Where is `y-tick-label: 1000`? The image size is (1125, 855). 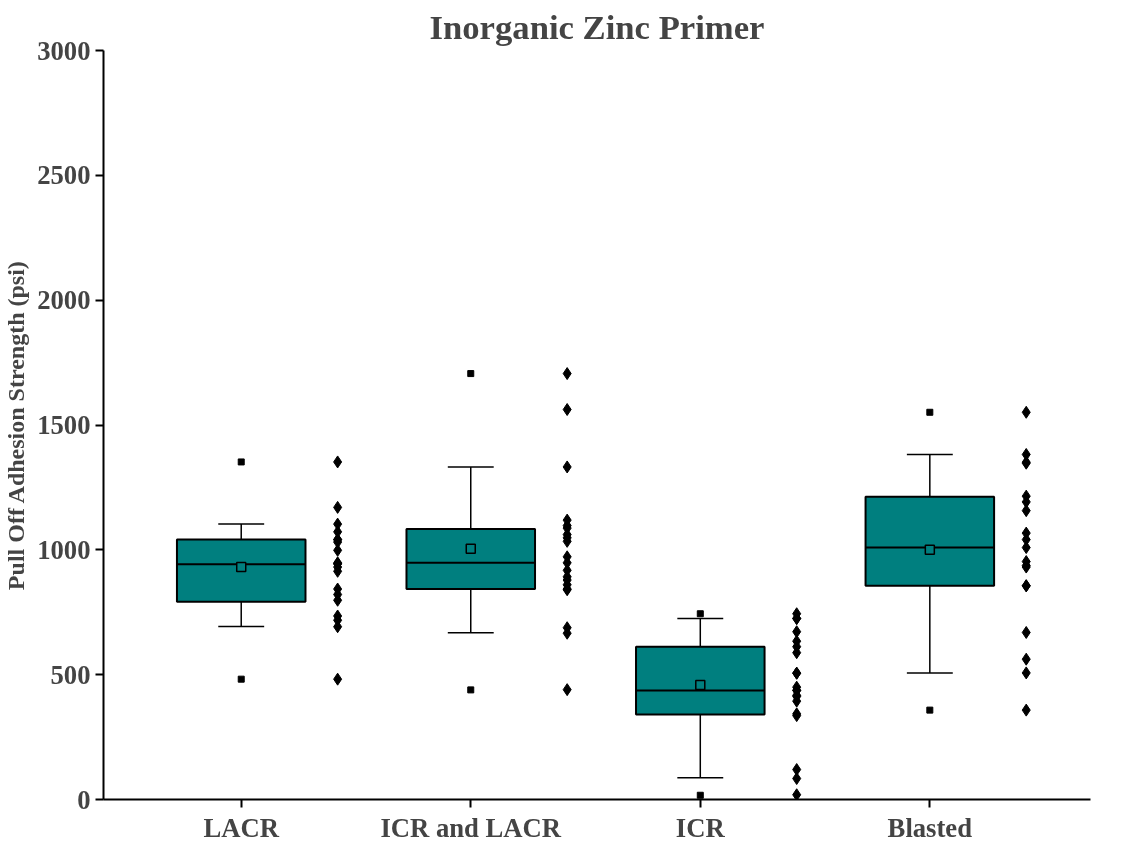
y-tick-label: 1000 is located at coordinates (64, 549).